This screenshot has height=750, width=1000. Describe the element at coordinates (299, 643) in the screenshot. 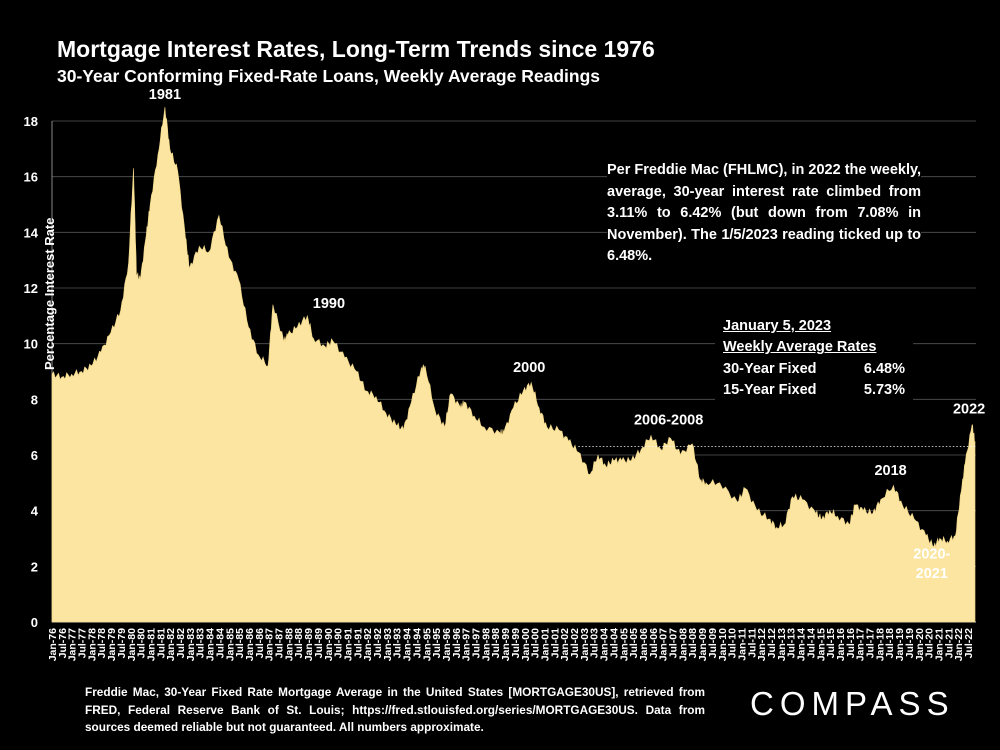

I see `x-tick-label: Jul-88` at that location.